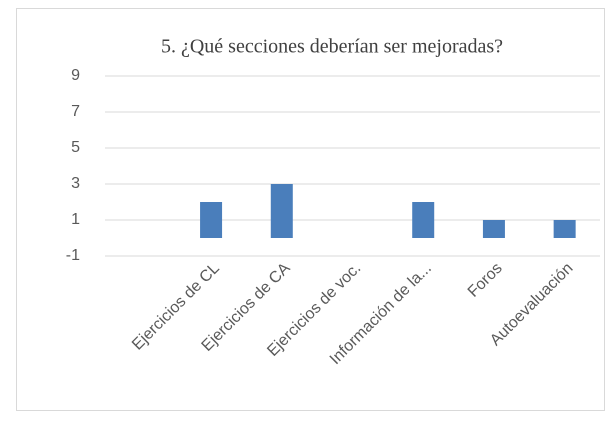  I want to click on y-tick-label: 9, so click(75, 75).